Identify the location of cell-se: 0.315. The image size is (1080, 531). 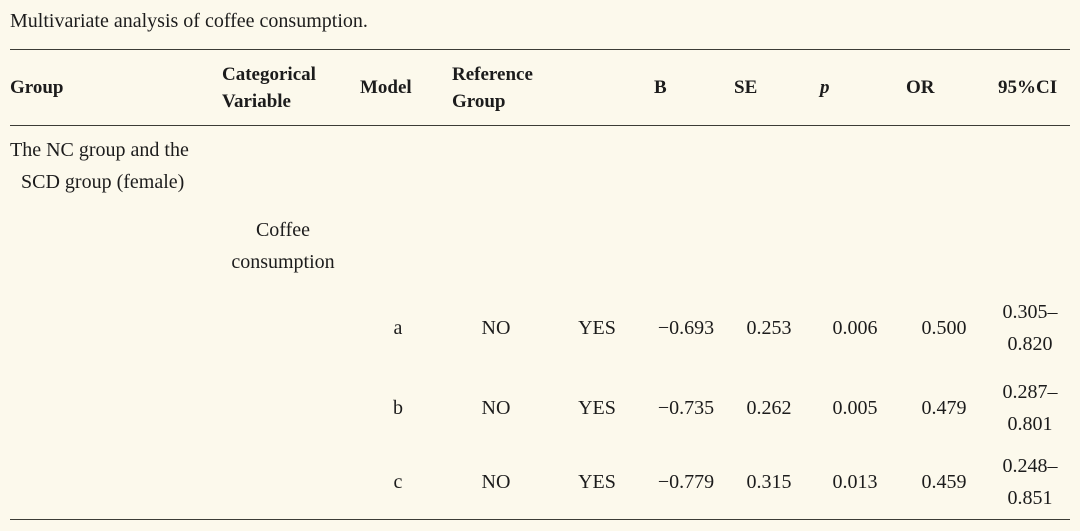
(769, 482).